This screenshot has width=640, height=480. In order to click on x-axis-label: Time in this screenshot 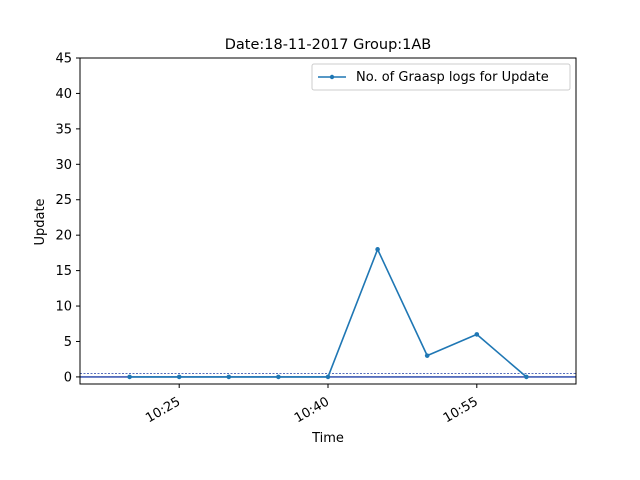, I will do `click(327, 438)`.